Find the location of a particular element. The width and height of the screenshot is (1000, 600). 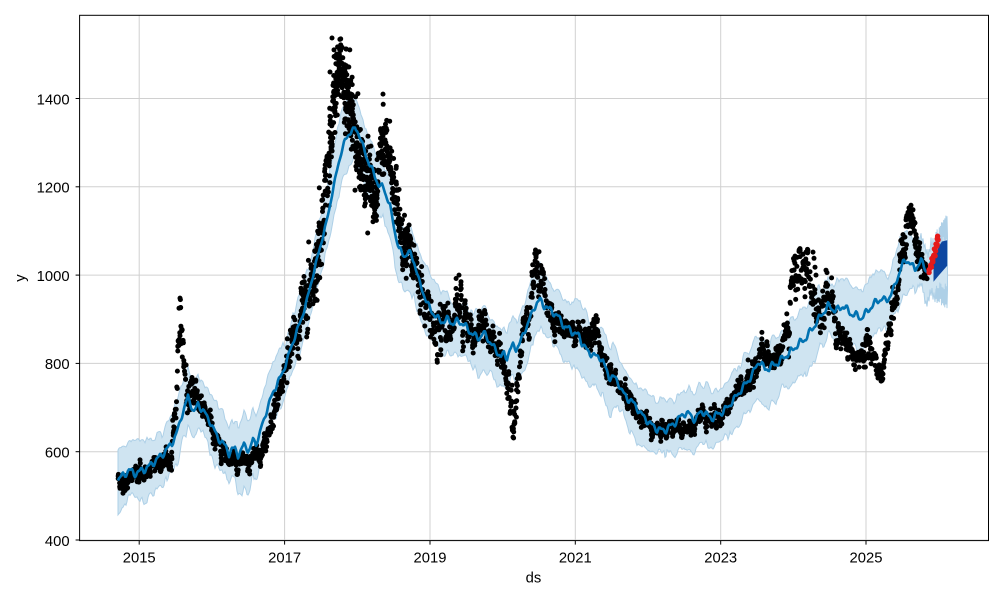

svg-text: 2017 is located at coordinates (284, 558).